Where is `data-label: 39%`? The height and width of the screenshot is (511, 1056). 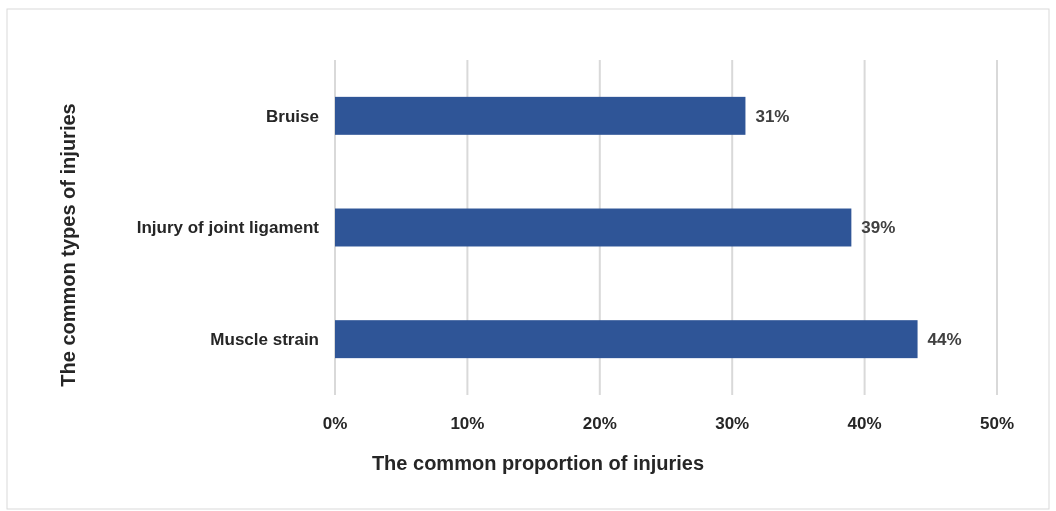
data-label: 39% is located at coordinates (878, 228).